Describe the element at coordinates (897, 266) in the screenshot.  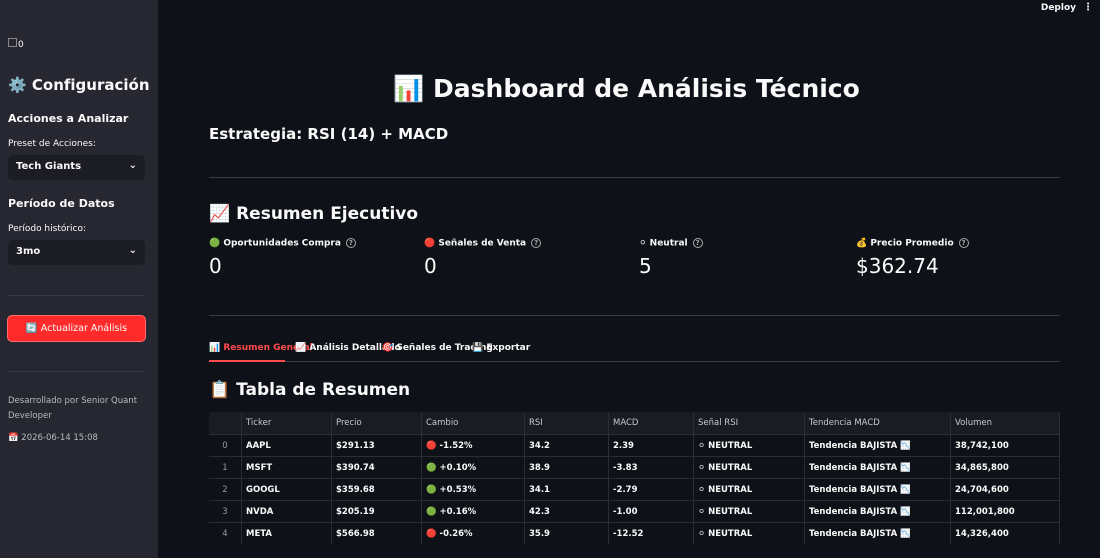
I see `metric-value: $362.74` at that location.